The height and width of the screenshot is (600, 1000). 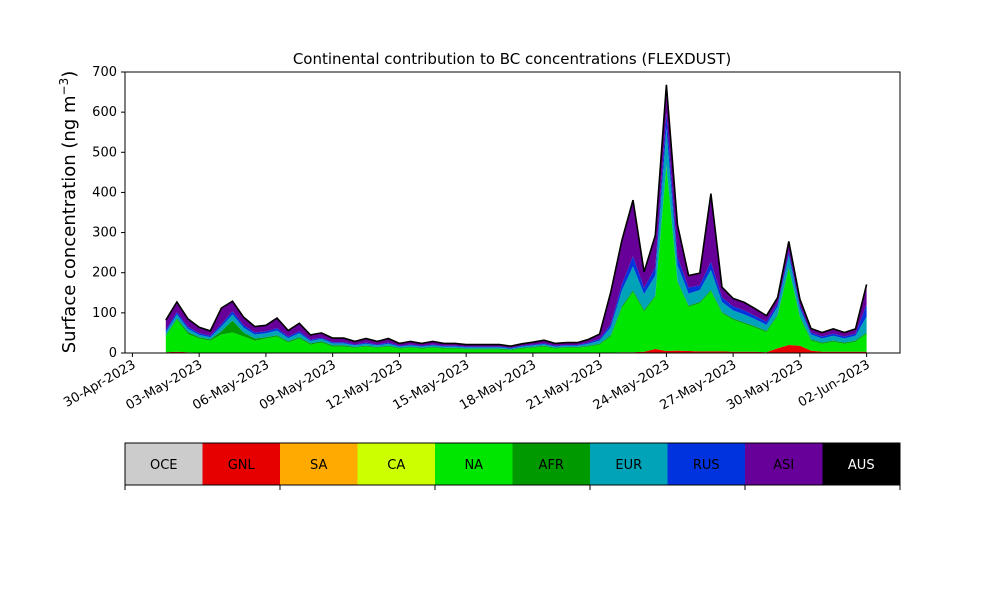 I want to click on y-axis-ticks: 0 100 200 300 400 500 600 700, so click(x=108, y=213).